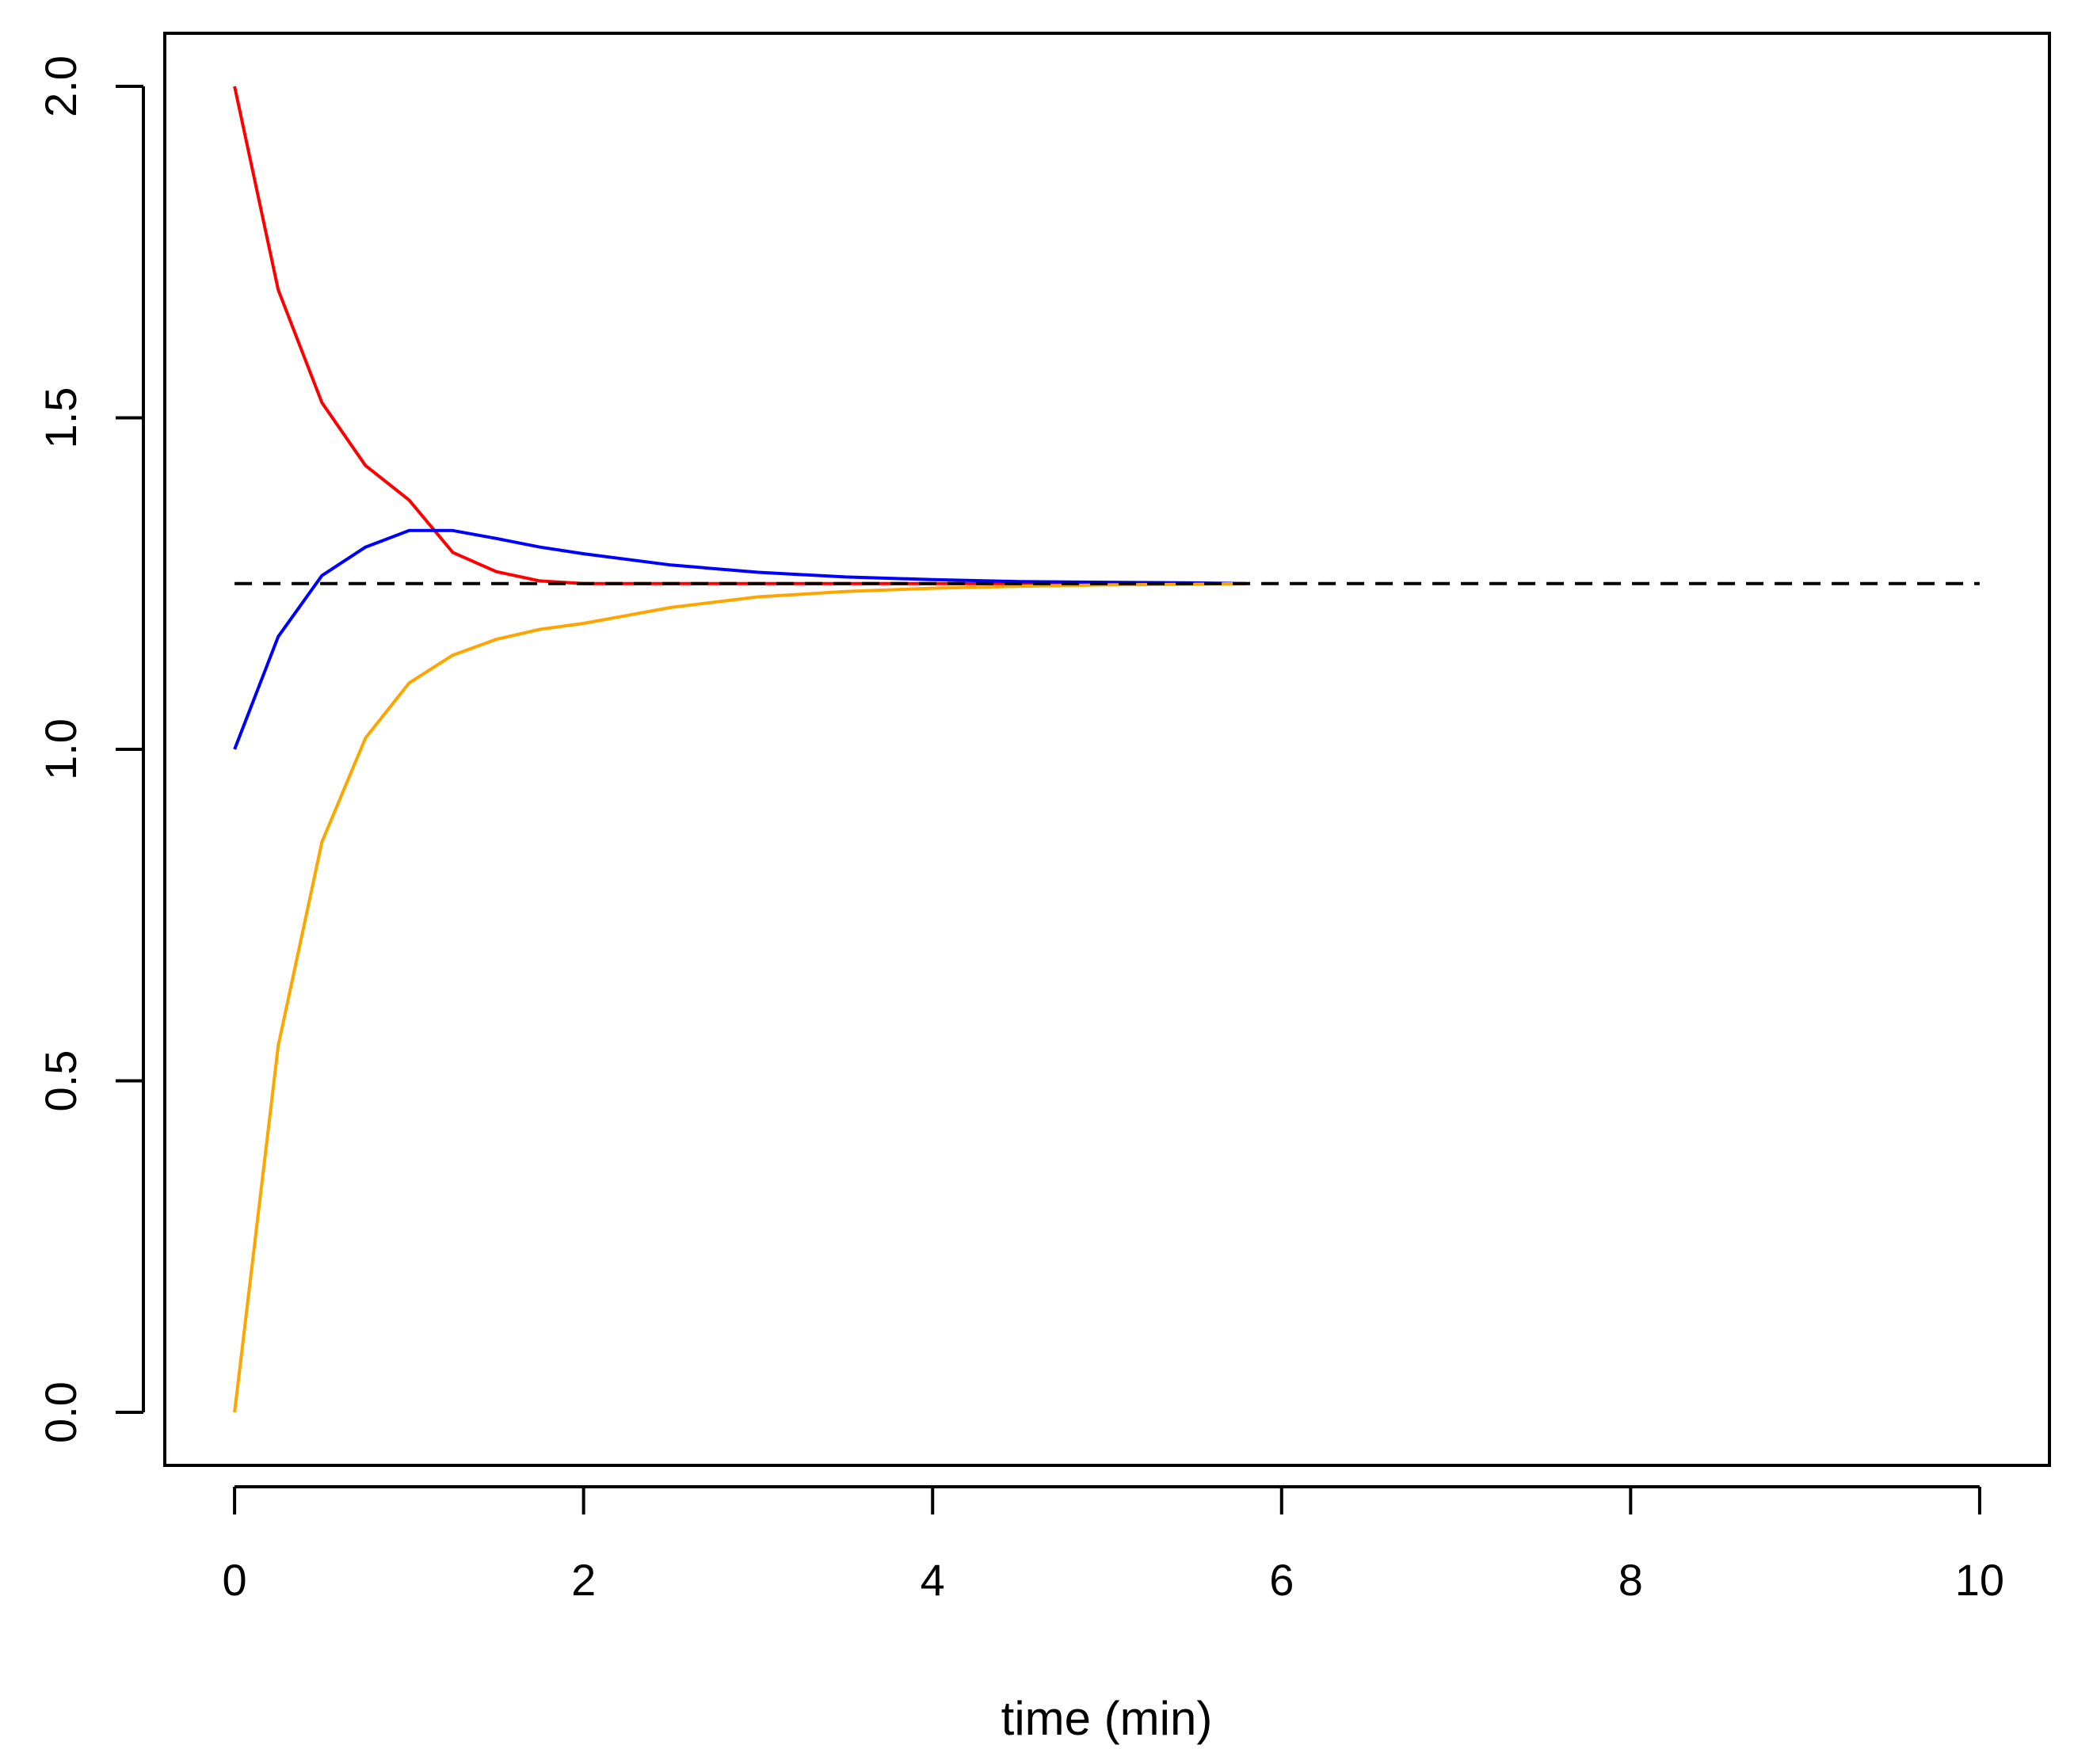 Image resolution: width=2074 pixels, height=1764 pixels. Describe the element at coordinates (61, 86) in the screenshot. I see `y-tick-label: 2.0` at that location.